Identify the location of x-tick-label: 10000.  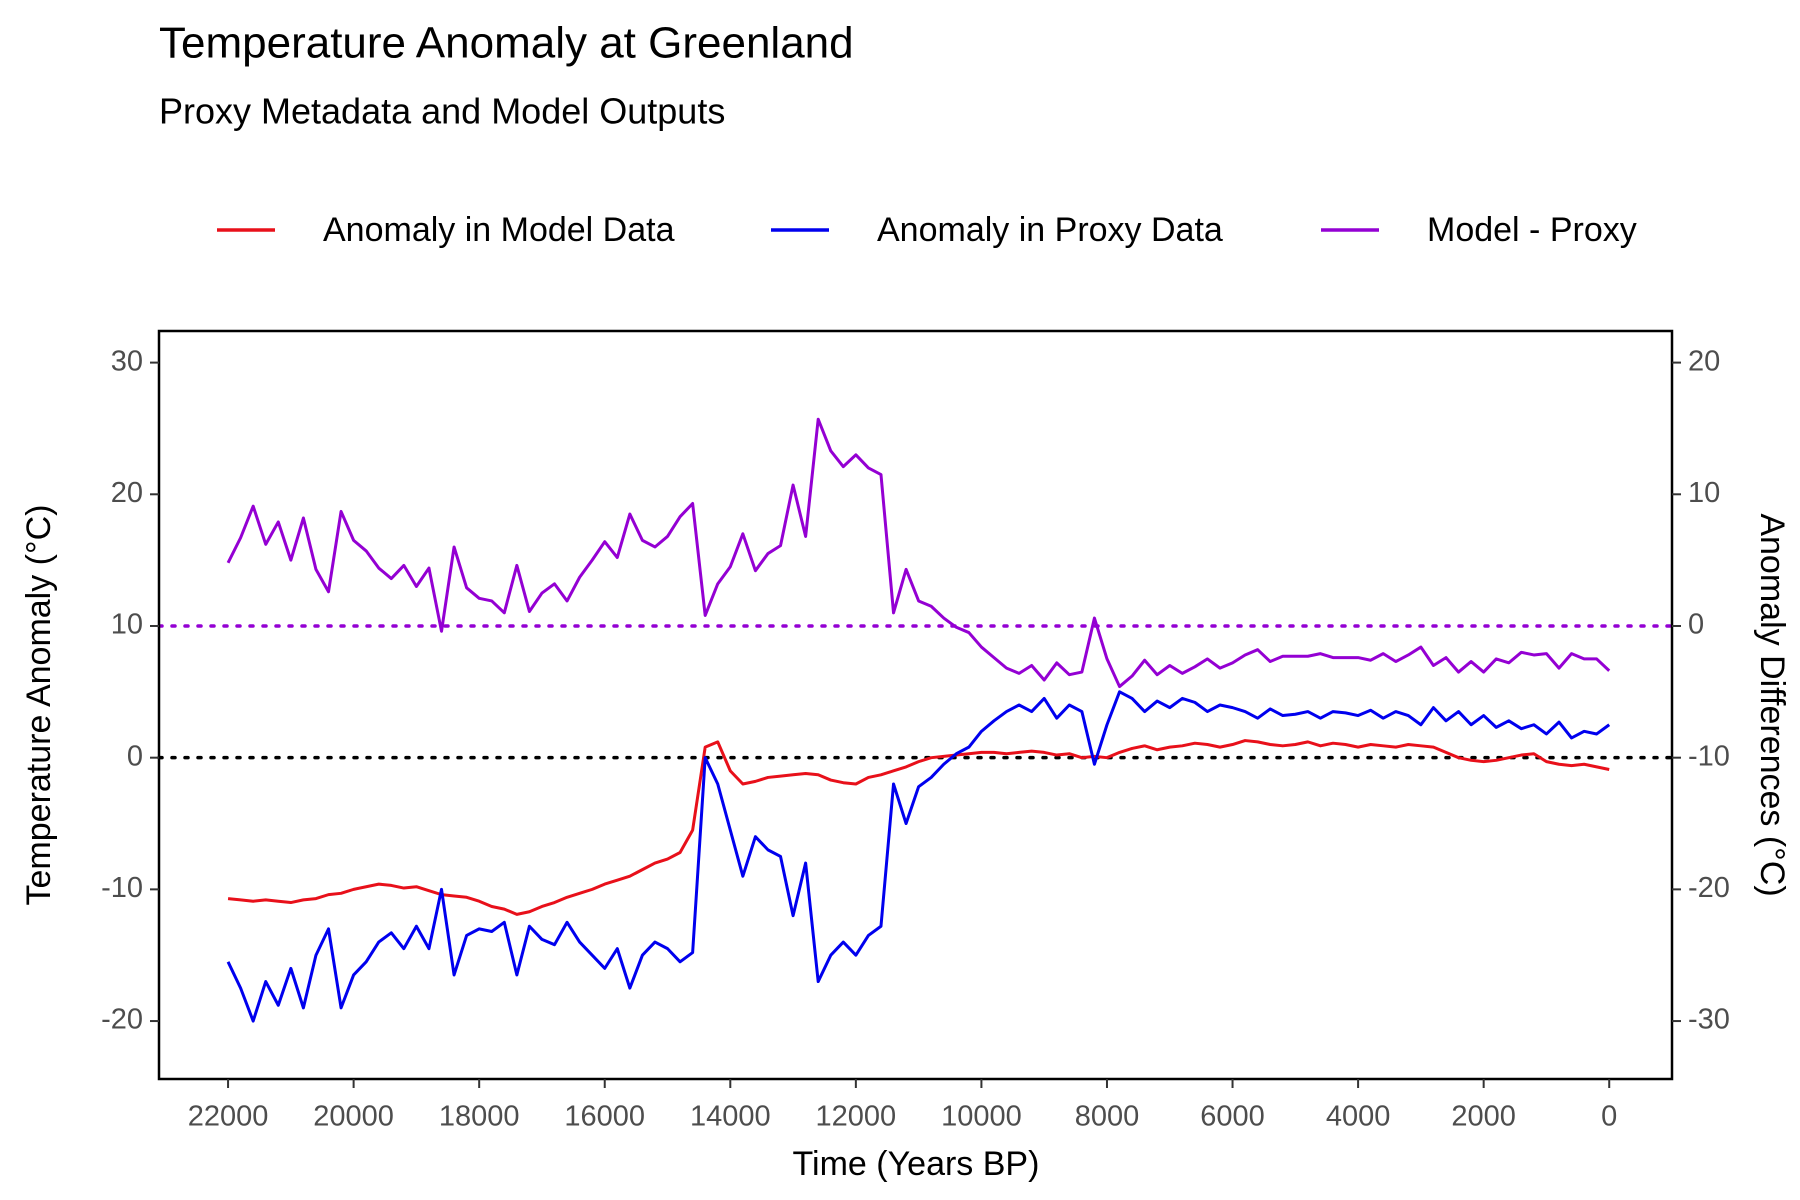
(981, 1117).